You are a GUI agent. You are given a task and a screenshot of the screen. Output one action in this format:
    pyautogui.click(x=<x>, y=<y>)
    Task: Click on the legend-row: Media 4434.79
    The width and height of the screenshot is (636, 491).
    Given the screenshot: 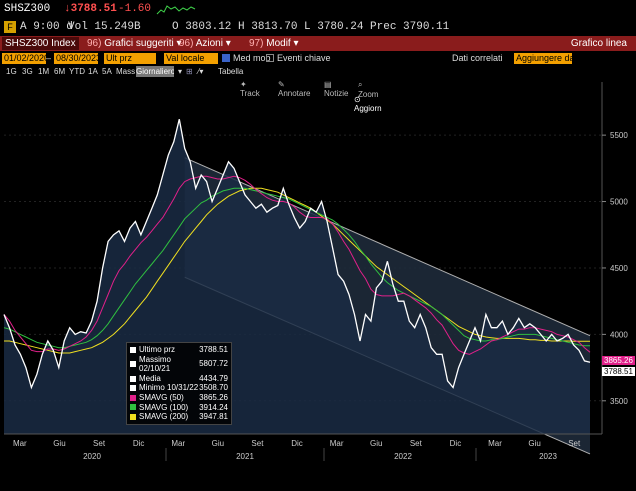 What is the action you would take?
    pyautogui.click(x=179, y=379)
    